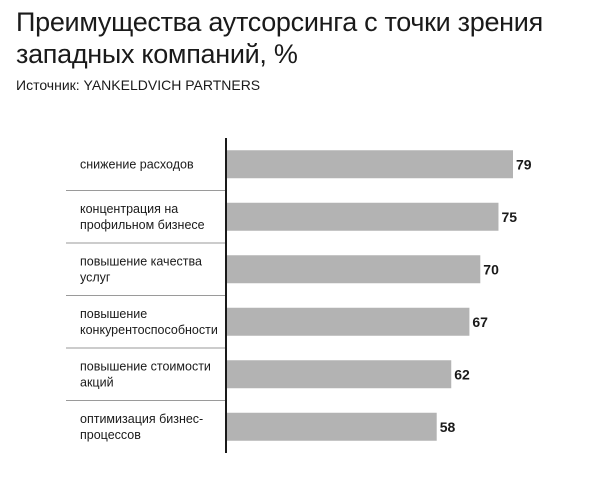  I want to click on category-label: услуг, so click(95, 277).